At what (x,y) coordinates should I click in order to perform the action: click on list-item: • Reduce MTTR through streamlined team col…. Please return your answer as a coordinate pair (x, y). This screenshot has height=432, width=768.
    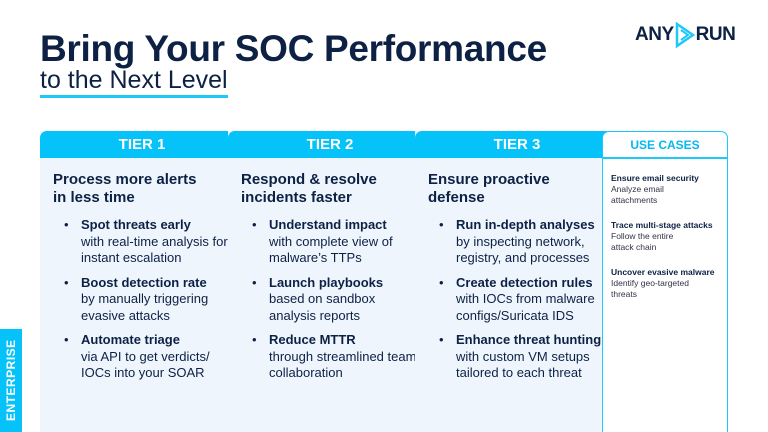
    Looking at the image, I should click on (331, 357).